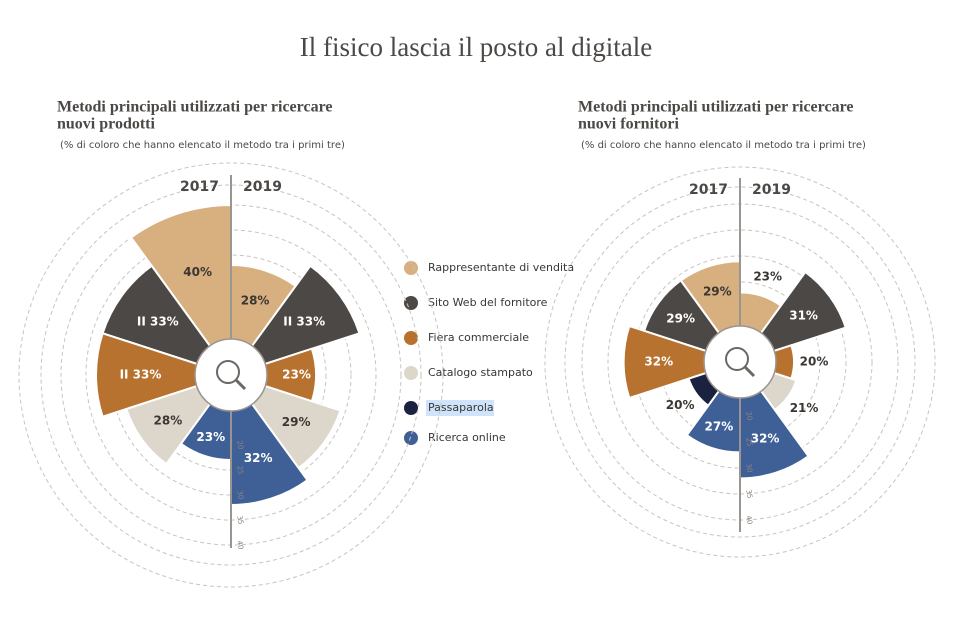  Describe the element at coordinates (476, 47) in the screenshot. I see `page-title: Il fisico lascia il posto al digitale` at that location.